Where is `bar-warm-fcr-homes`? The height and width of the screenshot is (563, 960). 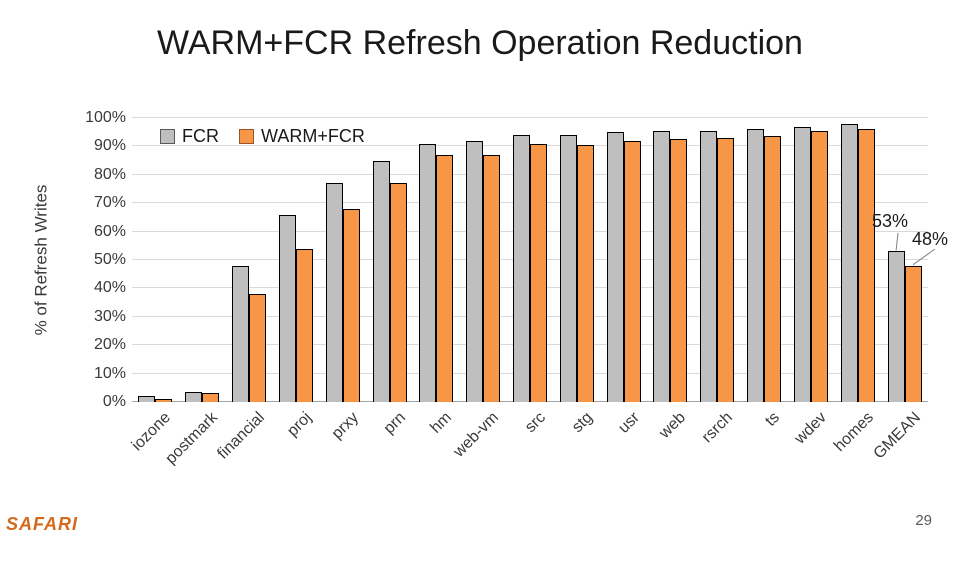 bar-warm-fcr-homes is located at coordinates (866, 265).